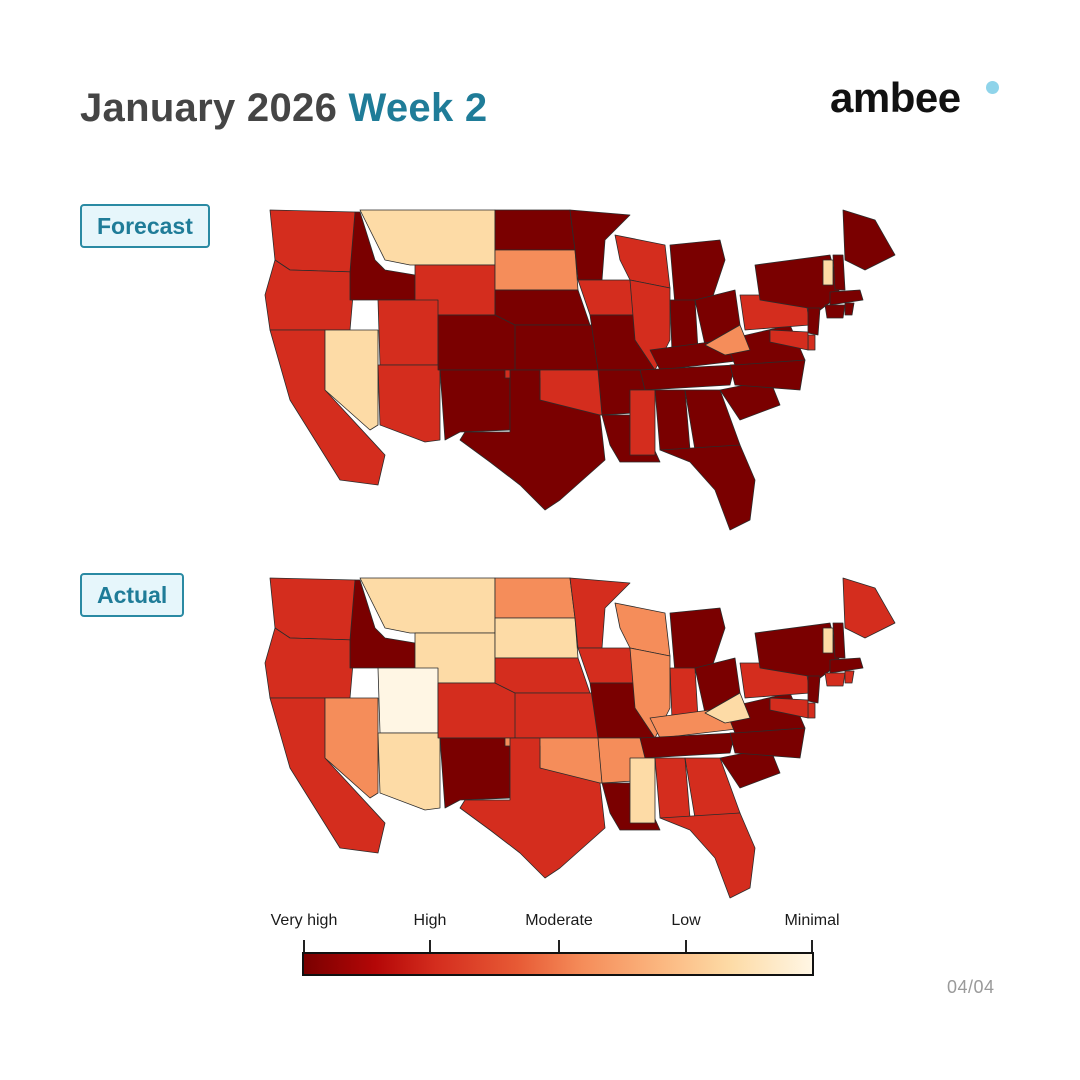 The width and height of the screenshot is (1080, 1080). What do you see at coordinates (895, 97) in the screenshot?
I see `ambee-logo: ambee` at bounding box center [895, 97].